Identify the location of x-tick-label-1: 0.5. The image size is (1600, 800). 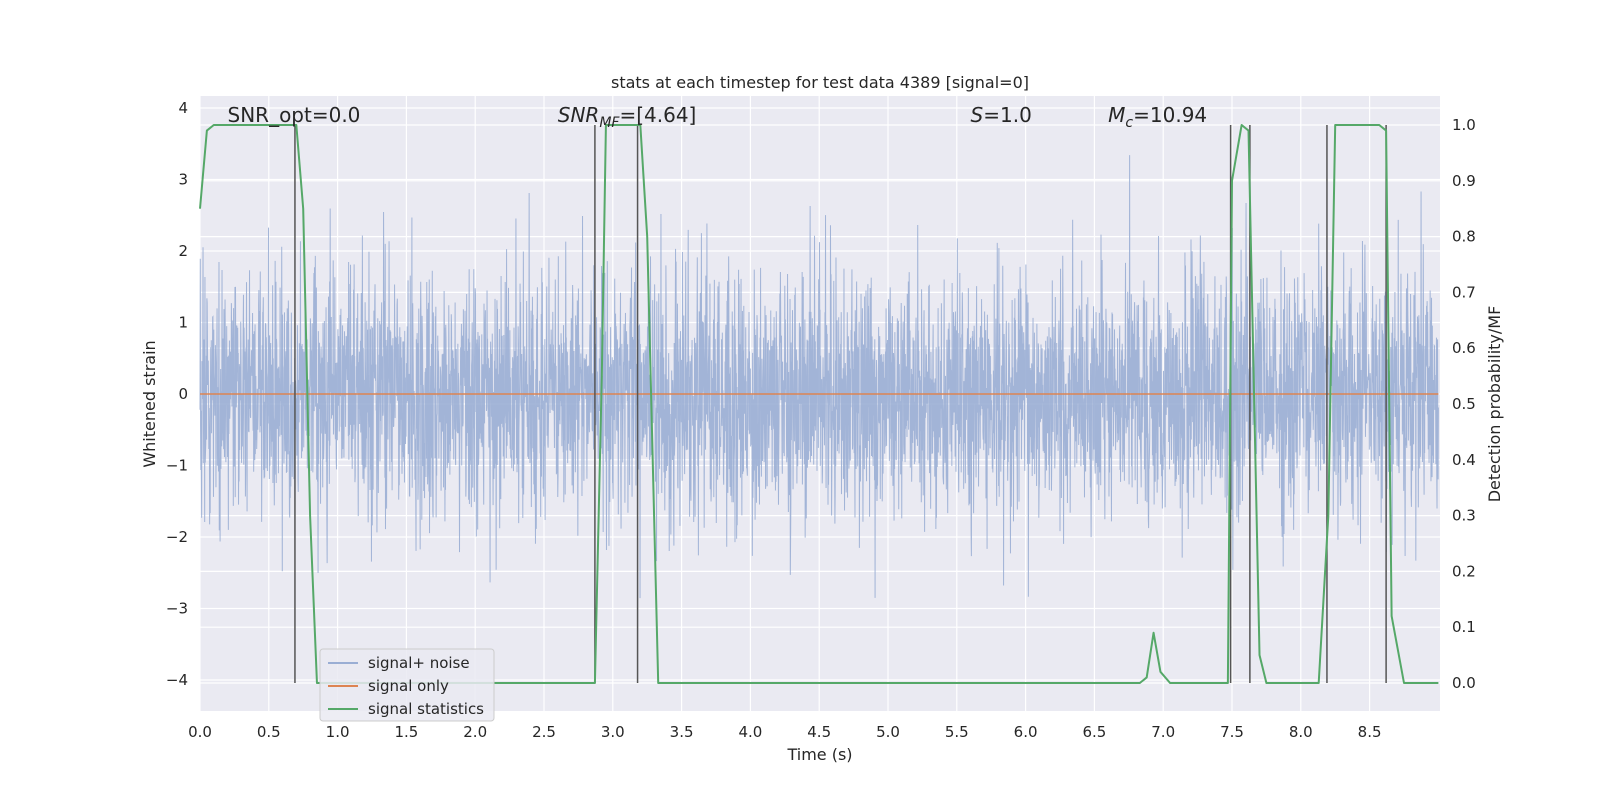
(269, 732).